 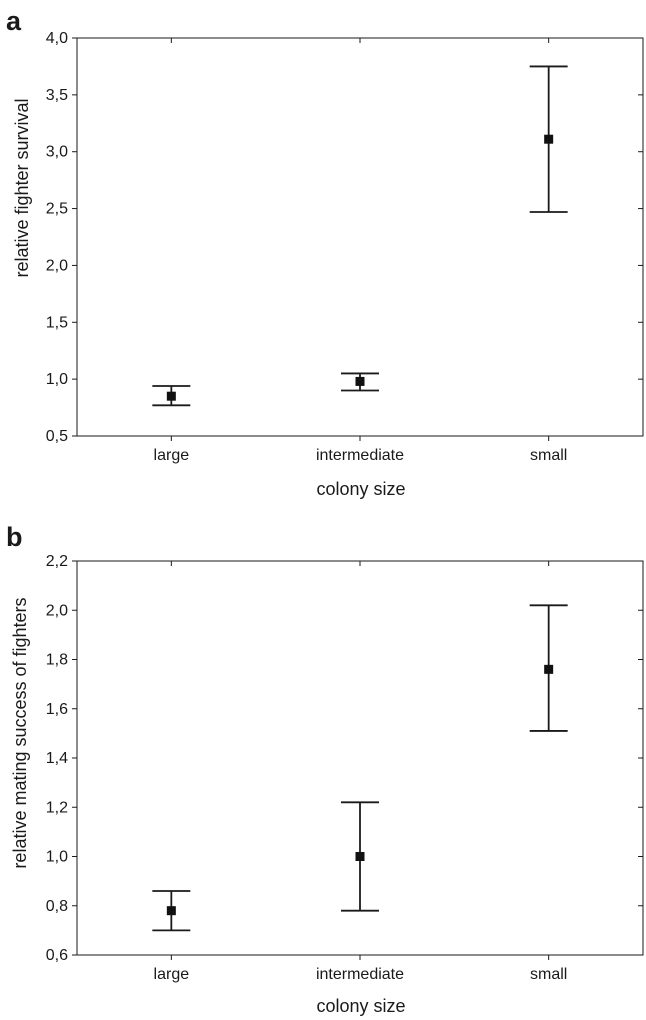 What do you see at coordinates (360, 1006) in the screenshot?
I see `x-axis-label-b: colony size` at bounding box center [360, 1006].